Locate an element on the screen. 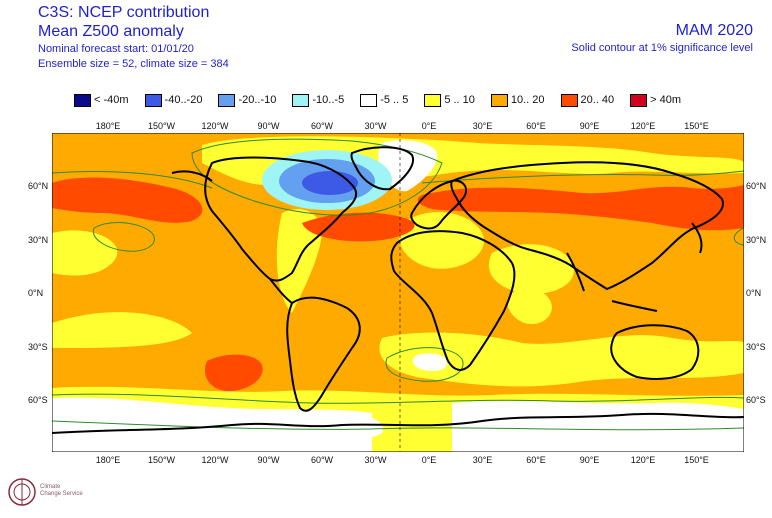  logo-text: Climate Change Service is located at coordinates (61, 491).